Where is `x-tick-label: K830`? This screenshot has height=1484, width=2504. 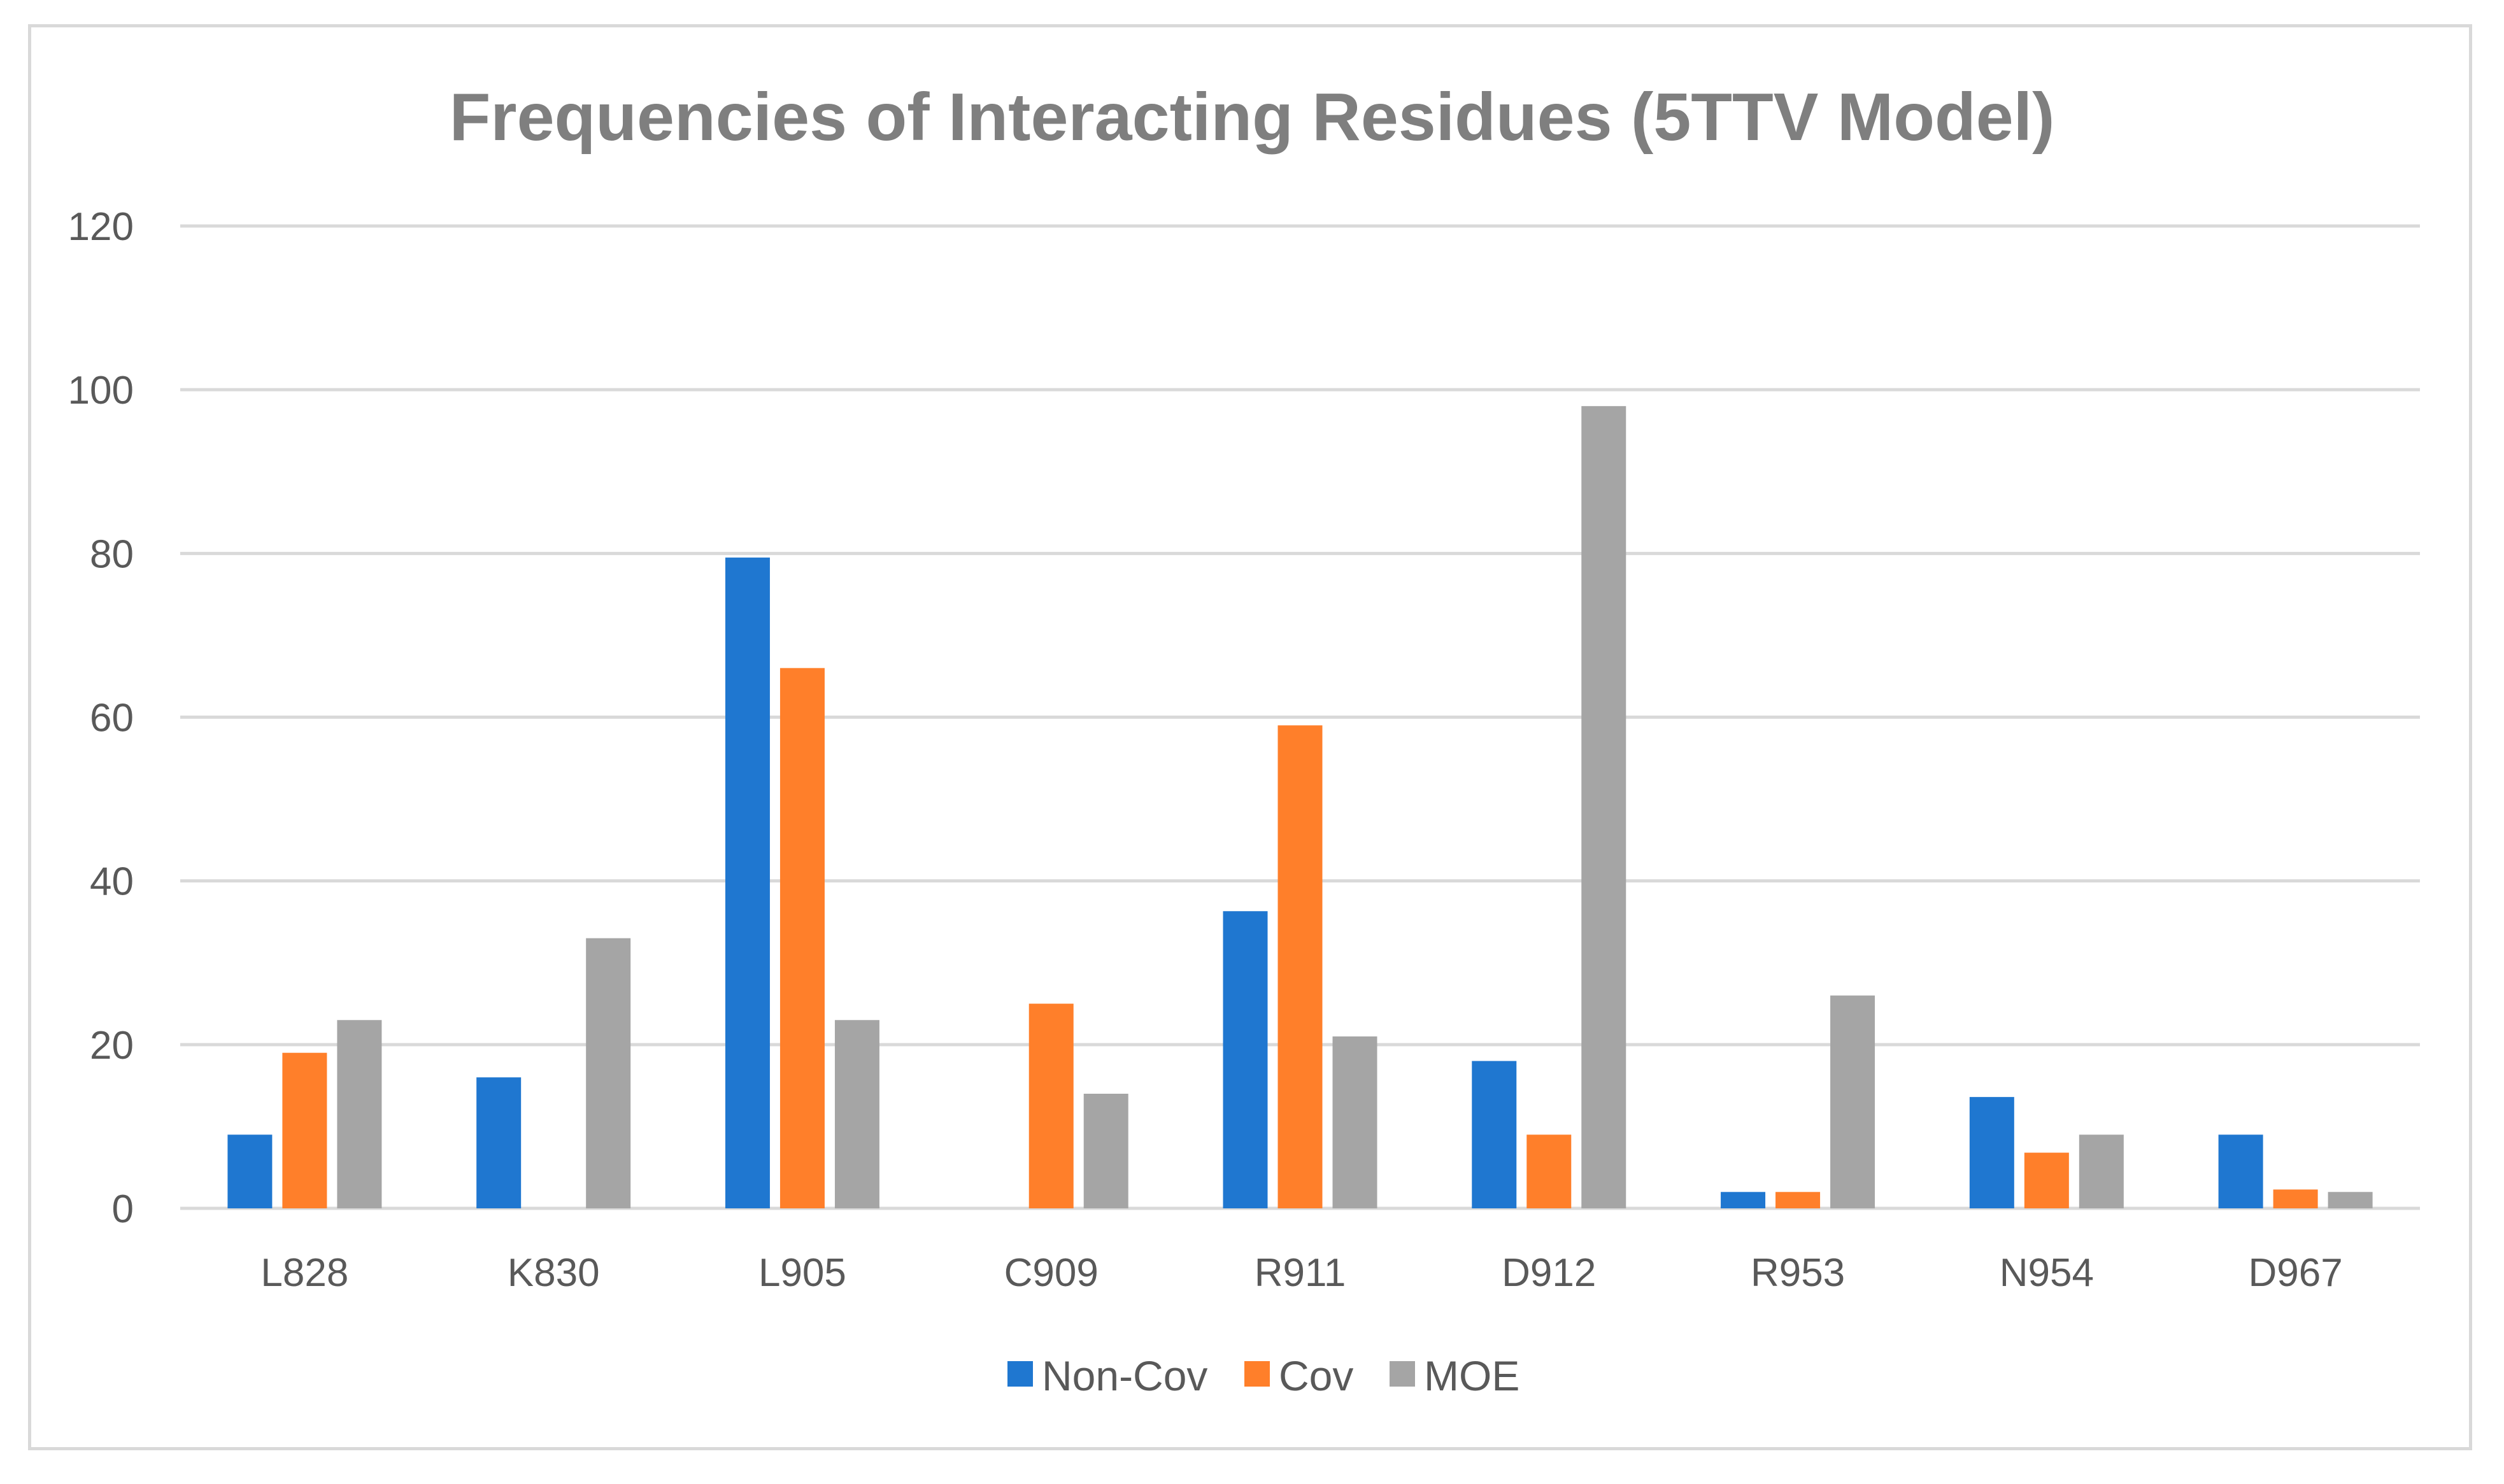 x-tick-label: K830 is located at coordinates (554, 1273).